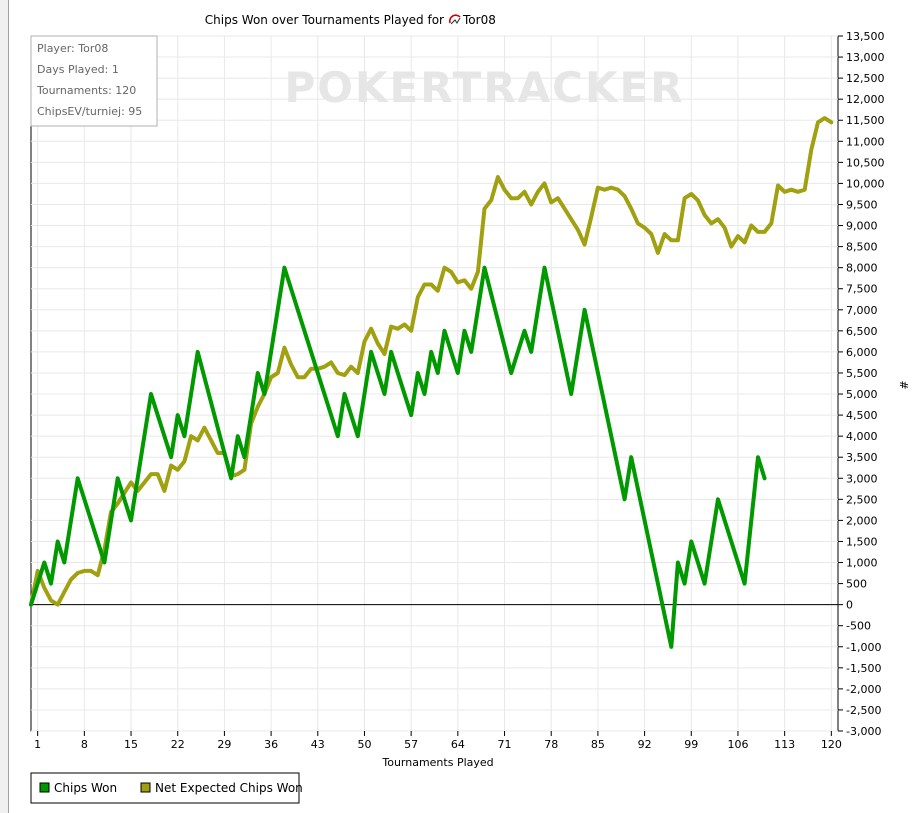 Image resolution: width=923 pixels, height=813 pixels. I want to click on info-chipsev: ChipsEV/turniej: 95, so click(89, 111).